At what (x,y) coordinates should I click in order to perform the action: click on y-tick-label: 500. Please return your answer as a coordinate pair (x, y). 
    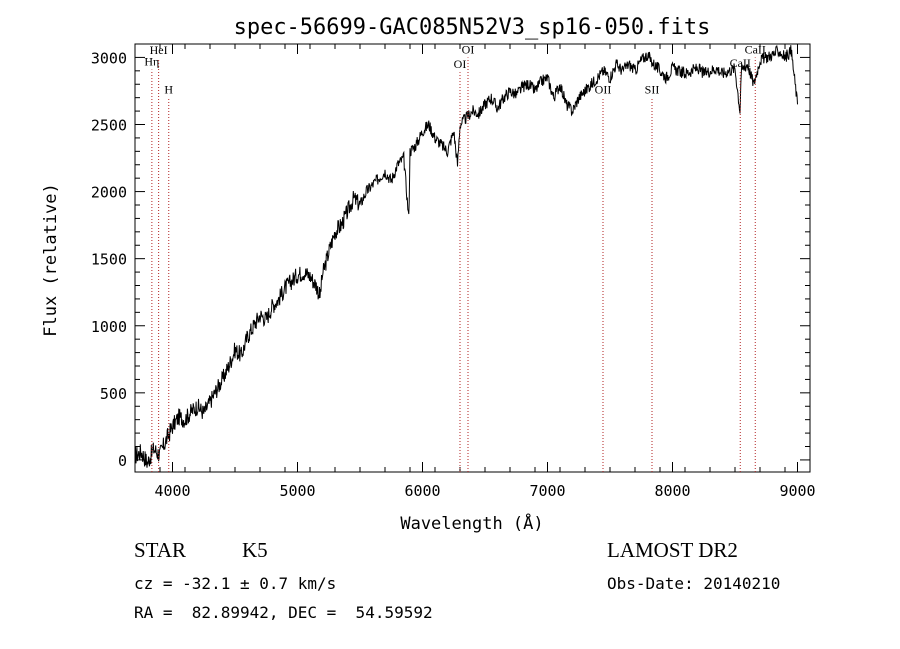
    Looking at the image, I should click on (113, 394).